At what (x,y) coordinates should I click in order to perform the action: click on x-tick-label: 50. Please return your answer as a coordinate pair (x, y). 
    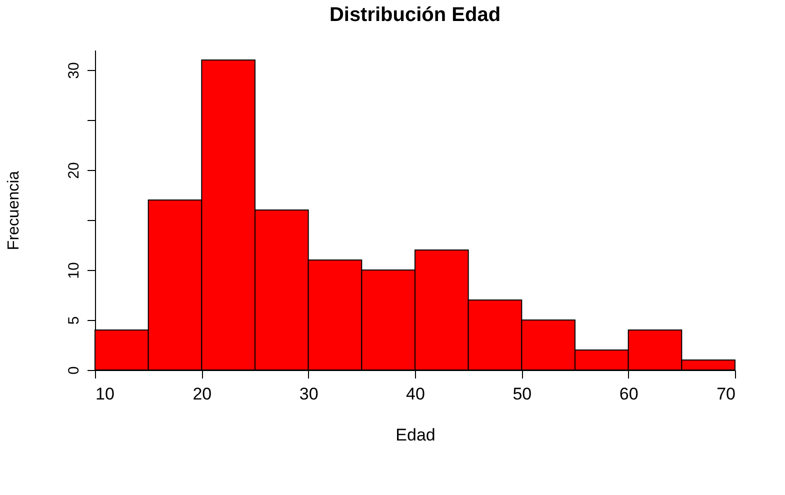
    Looking at the image, I should click on (522, 394).